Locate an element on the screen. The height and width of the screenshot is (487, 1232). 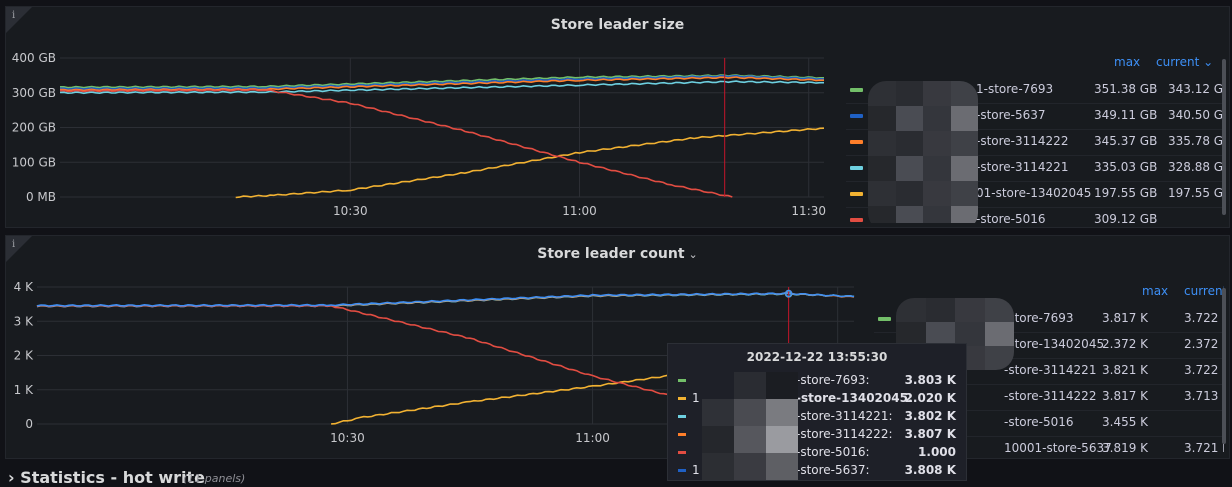
panel-title: Store leader size is located at coordinates (617, 25).